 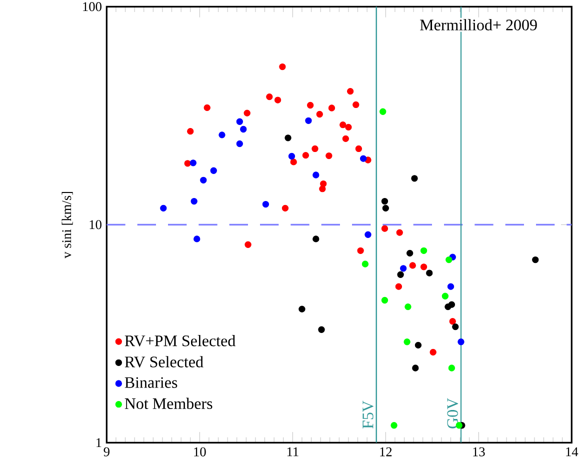 I want to click on legend-label: Binaries, so click(x=151, y=382).